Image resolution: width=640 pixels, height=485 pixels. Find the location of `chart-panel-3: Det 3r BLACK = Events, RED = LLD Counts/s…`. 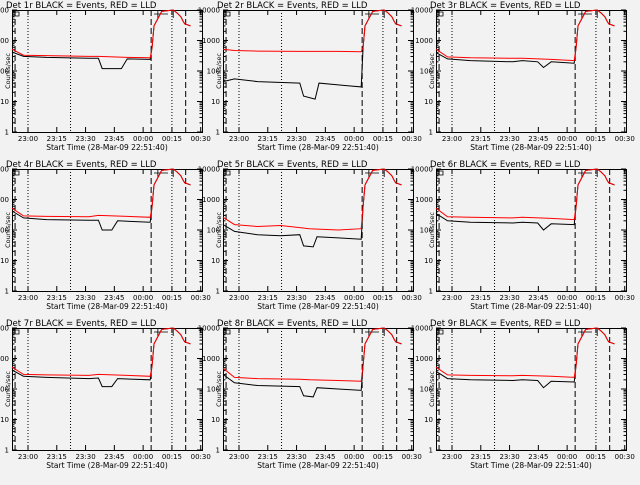

chart-panel-3: Det 3r BLACK = Events, RED = LLD Counts/s… is located at coordinates (523, 76).